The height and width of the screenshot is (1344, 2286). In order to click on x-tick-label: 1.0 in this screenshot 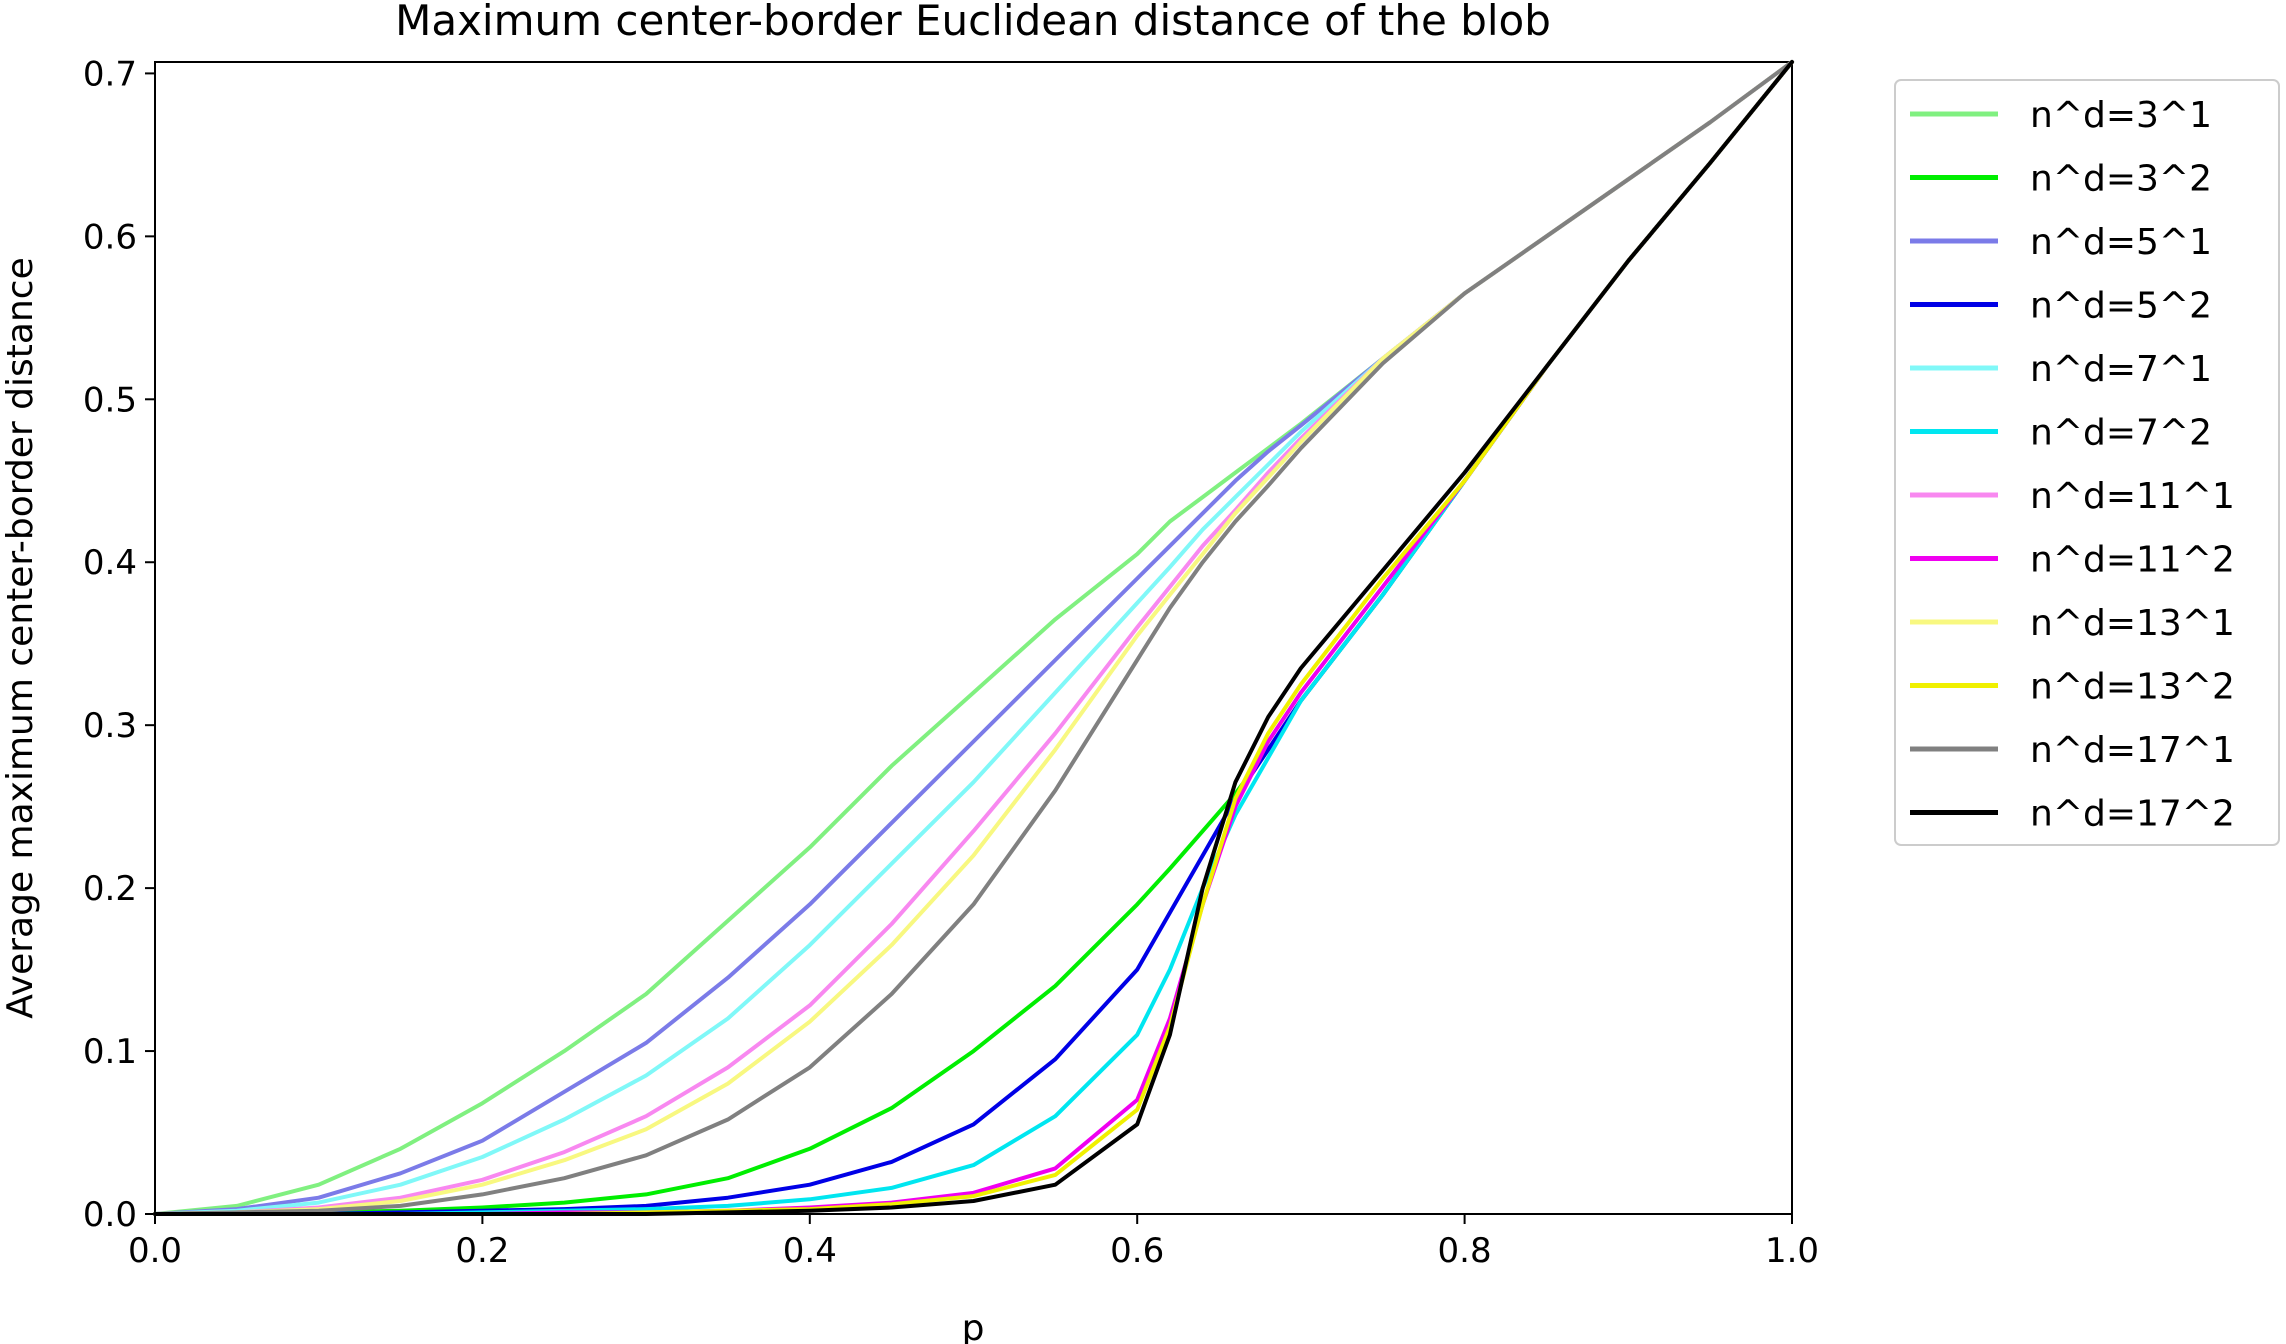, I will do `click(1792, 1251)`.